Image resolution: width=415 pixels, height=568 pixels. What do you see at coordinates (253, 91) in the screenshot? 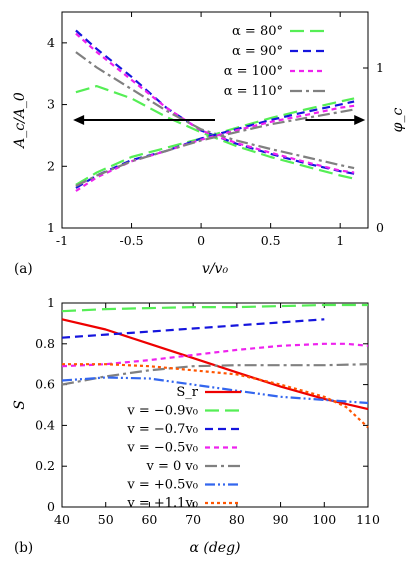
I see `legend-label: α = 110°` at bounding box center [253, 91].